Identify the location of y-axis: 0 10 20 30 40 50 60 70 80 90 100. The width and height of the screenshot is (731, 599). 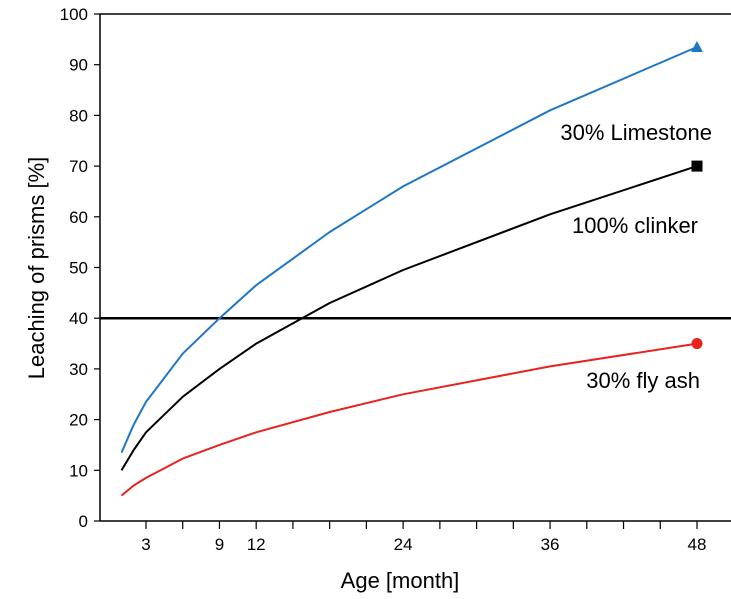
(80, 268).